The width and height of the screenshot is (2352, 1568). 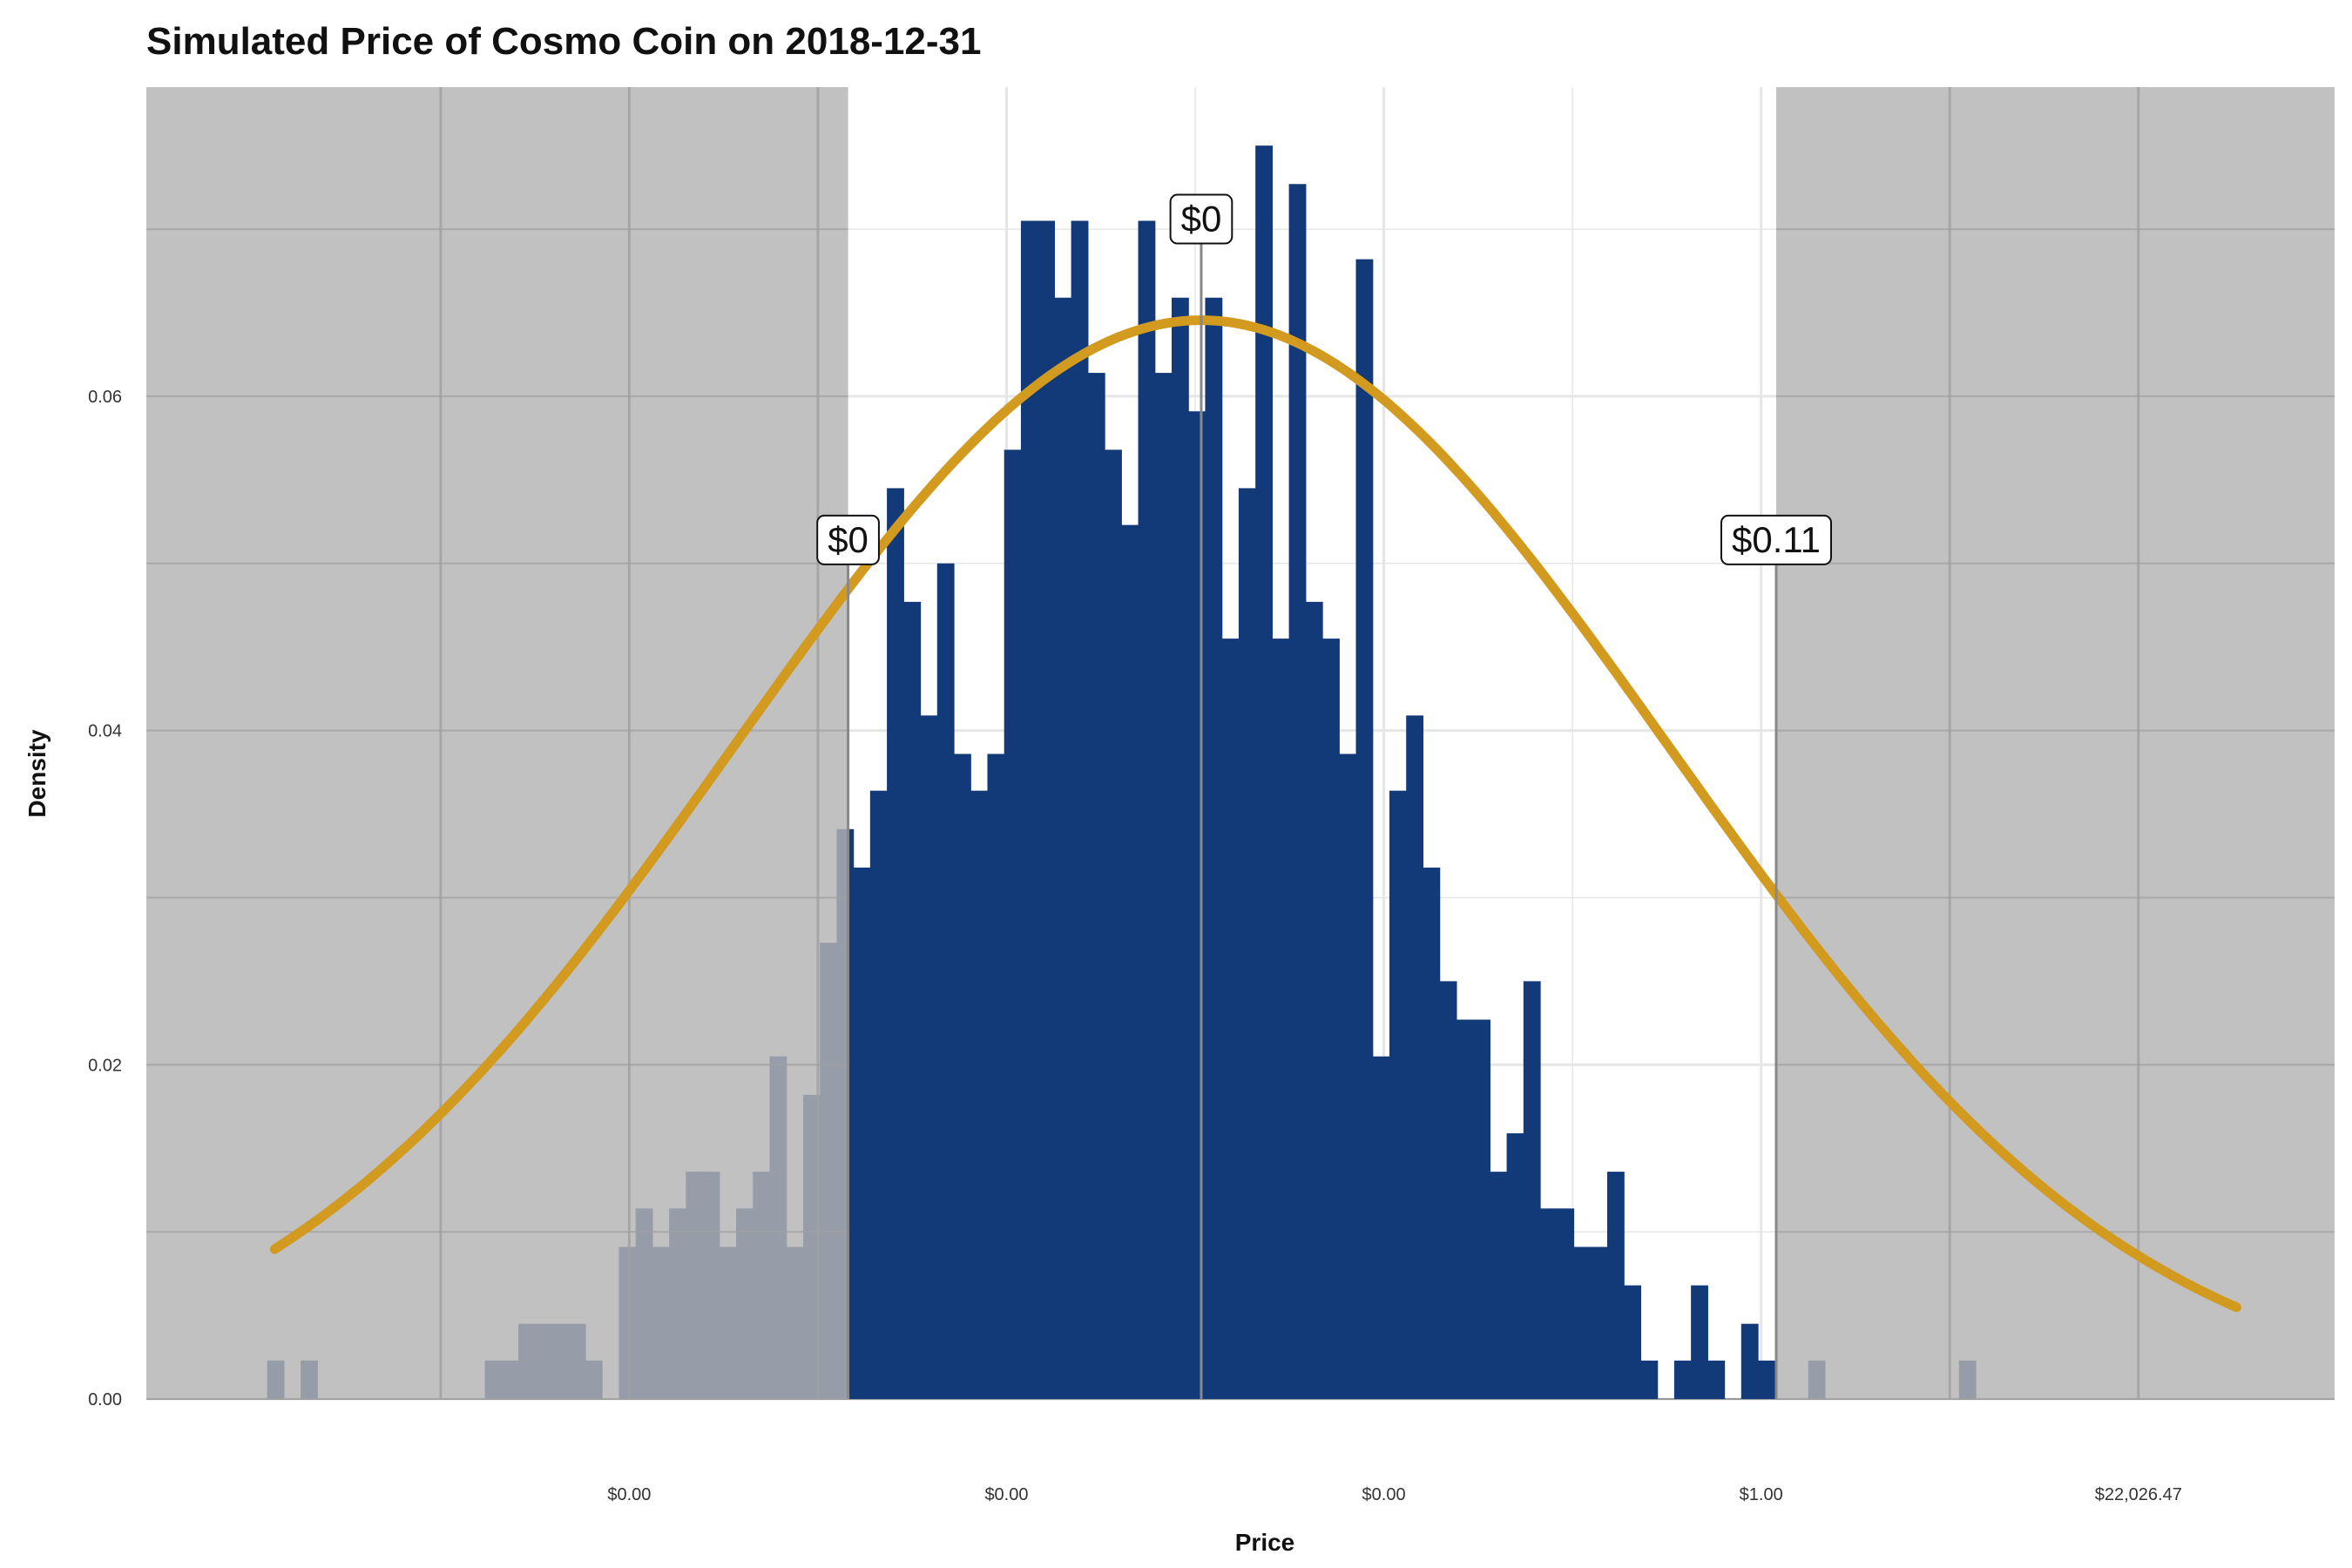 What do you see at coordinates (1324, 379) in the screenshot?
I see `annotations: $0 $0 $0.11` at bounding box center [1324, 379].